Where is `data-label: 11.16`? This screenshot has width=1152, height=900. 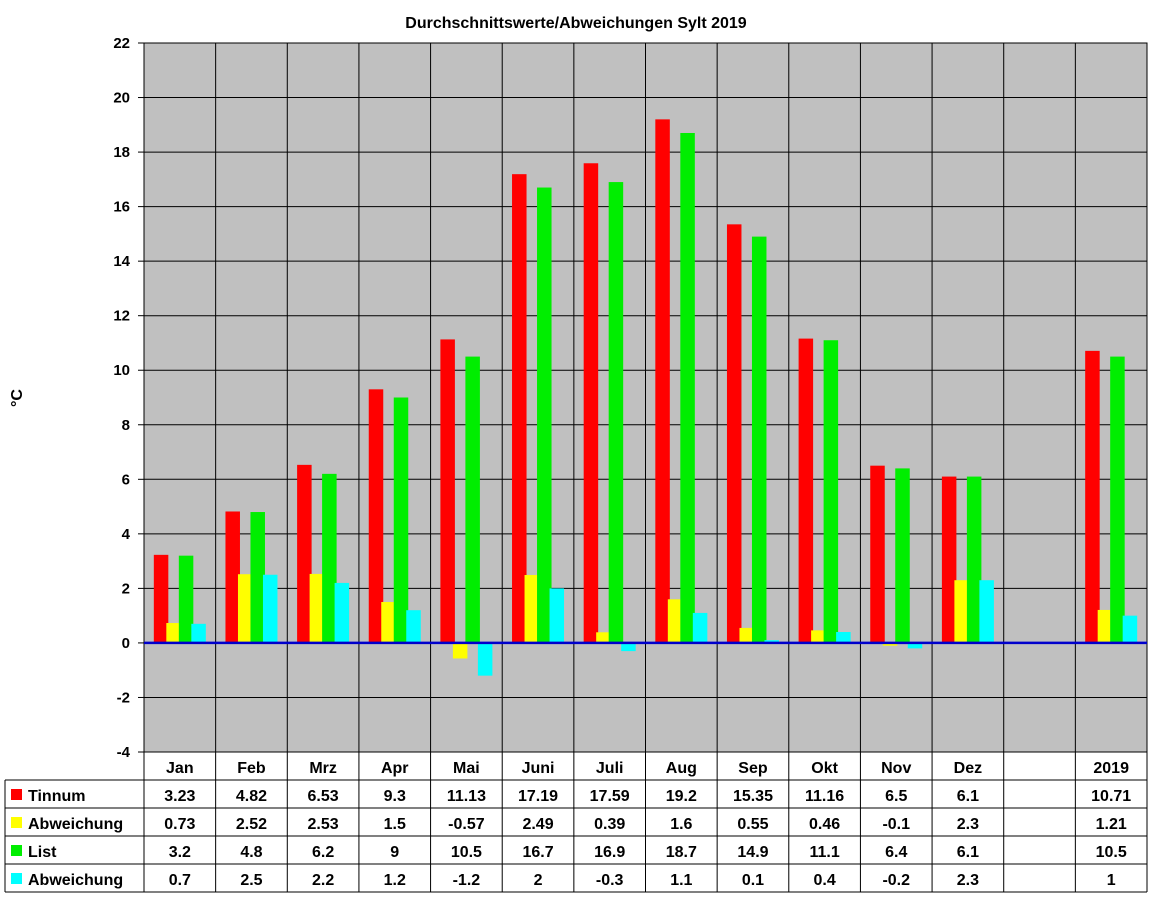 data-label: 11.16 is located at coordinates (824, 796).